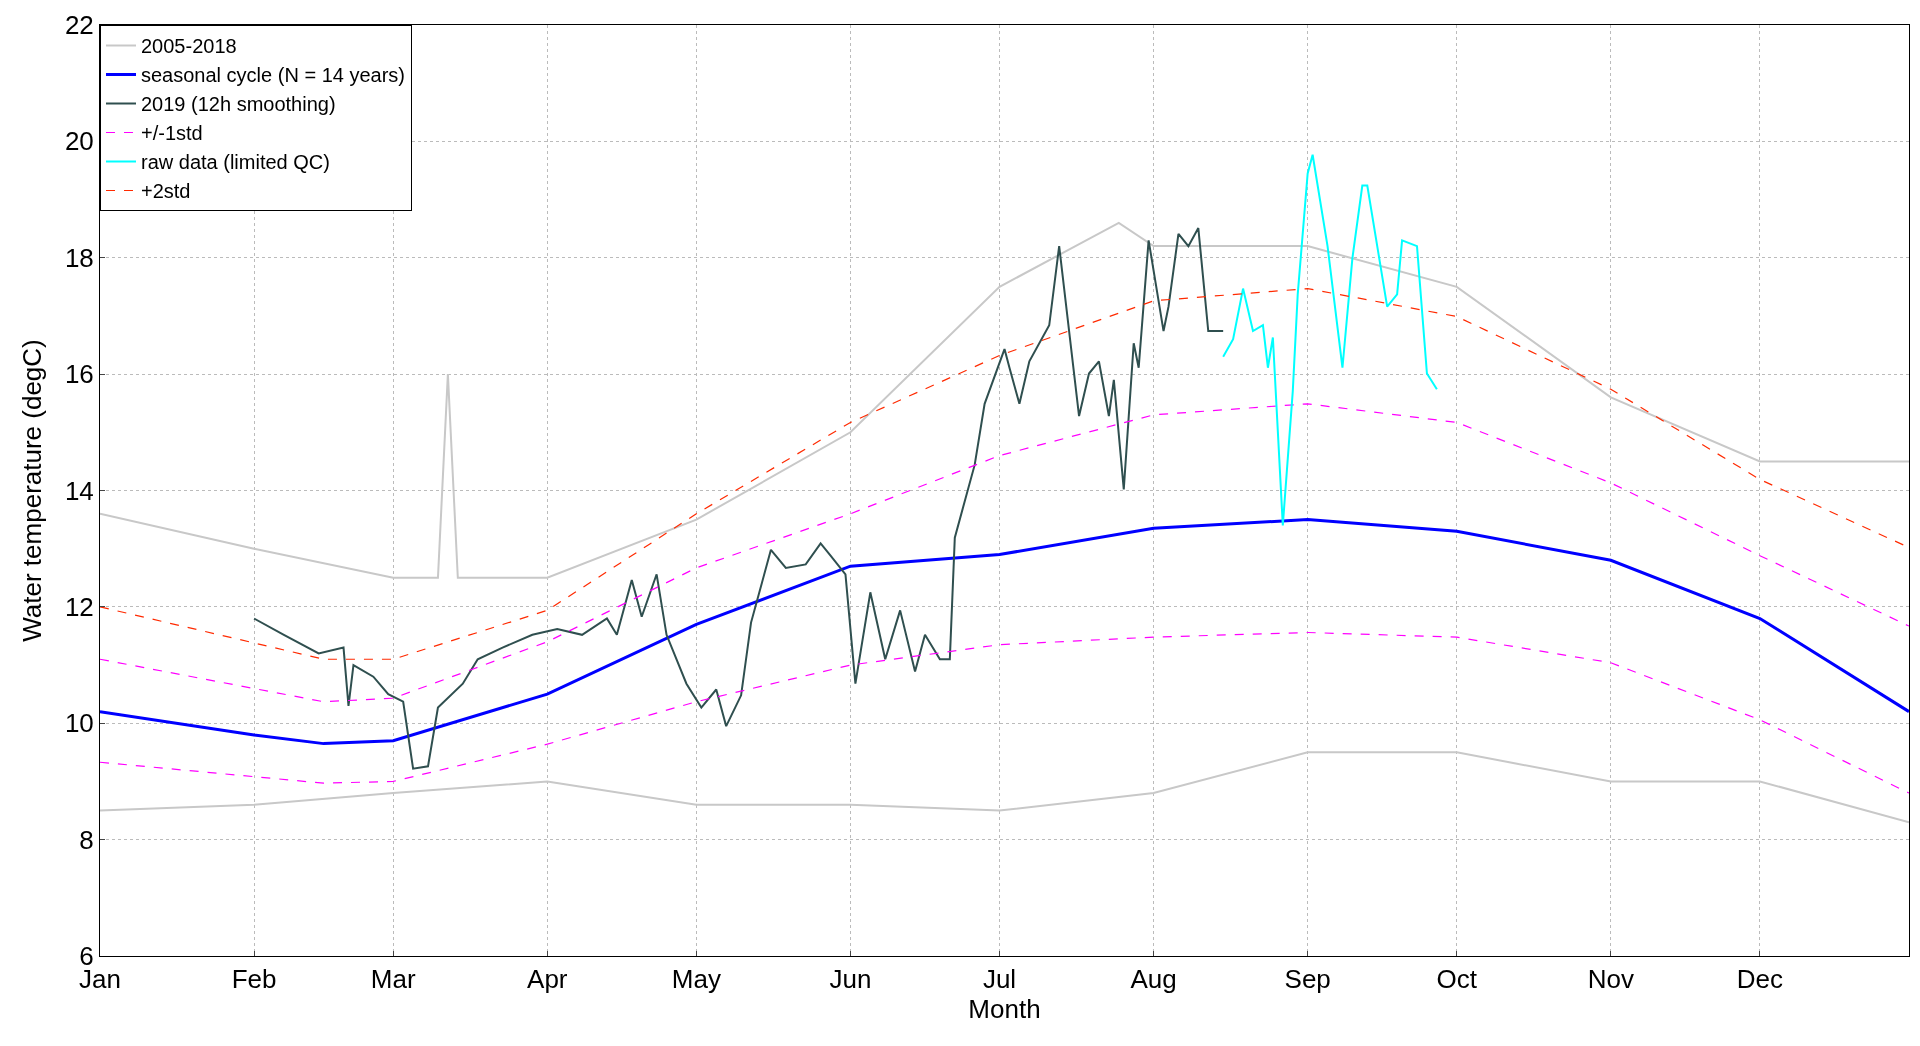  What do you see at coordinates (32, 490) in the screenshot?
I see `y-axis-title: Water temperature (degC)` at bounding box center [32, 490].